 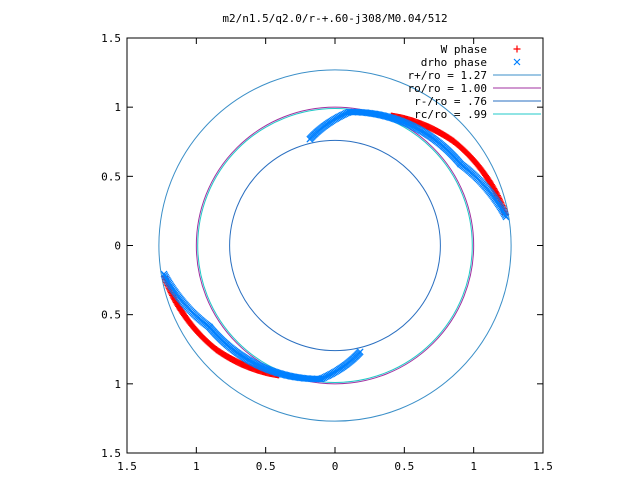 I want to click on legend-label: r+/ro = 1.27, so click(x=447, y=75).